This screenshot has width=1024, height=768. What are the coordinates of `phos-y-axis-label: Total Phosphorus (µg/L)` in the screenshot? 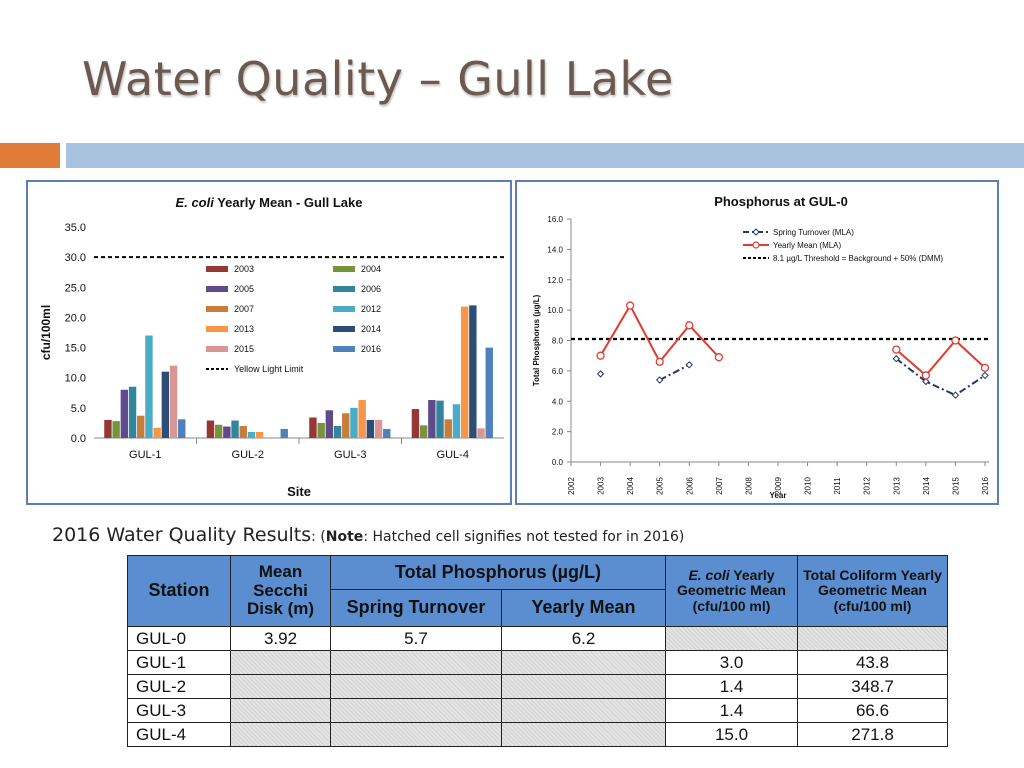 It's located at (536, 340).